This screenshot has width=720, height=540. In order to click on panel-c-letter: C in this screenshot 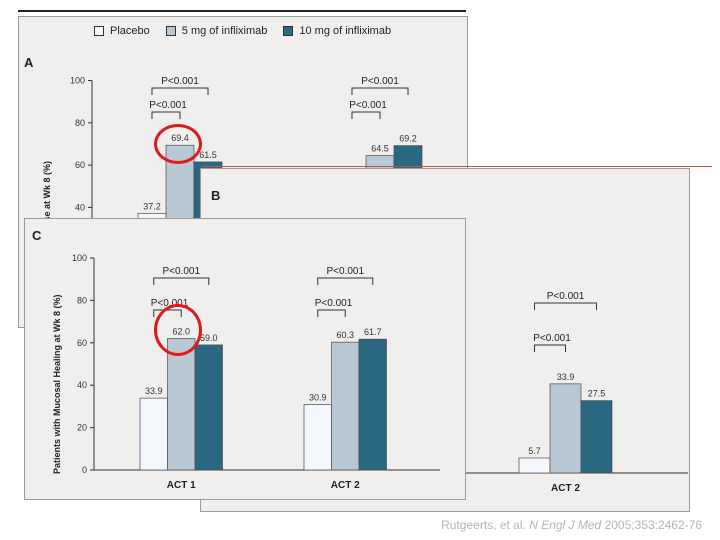, I will do `click(37, 235)`.